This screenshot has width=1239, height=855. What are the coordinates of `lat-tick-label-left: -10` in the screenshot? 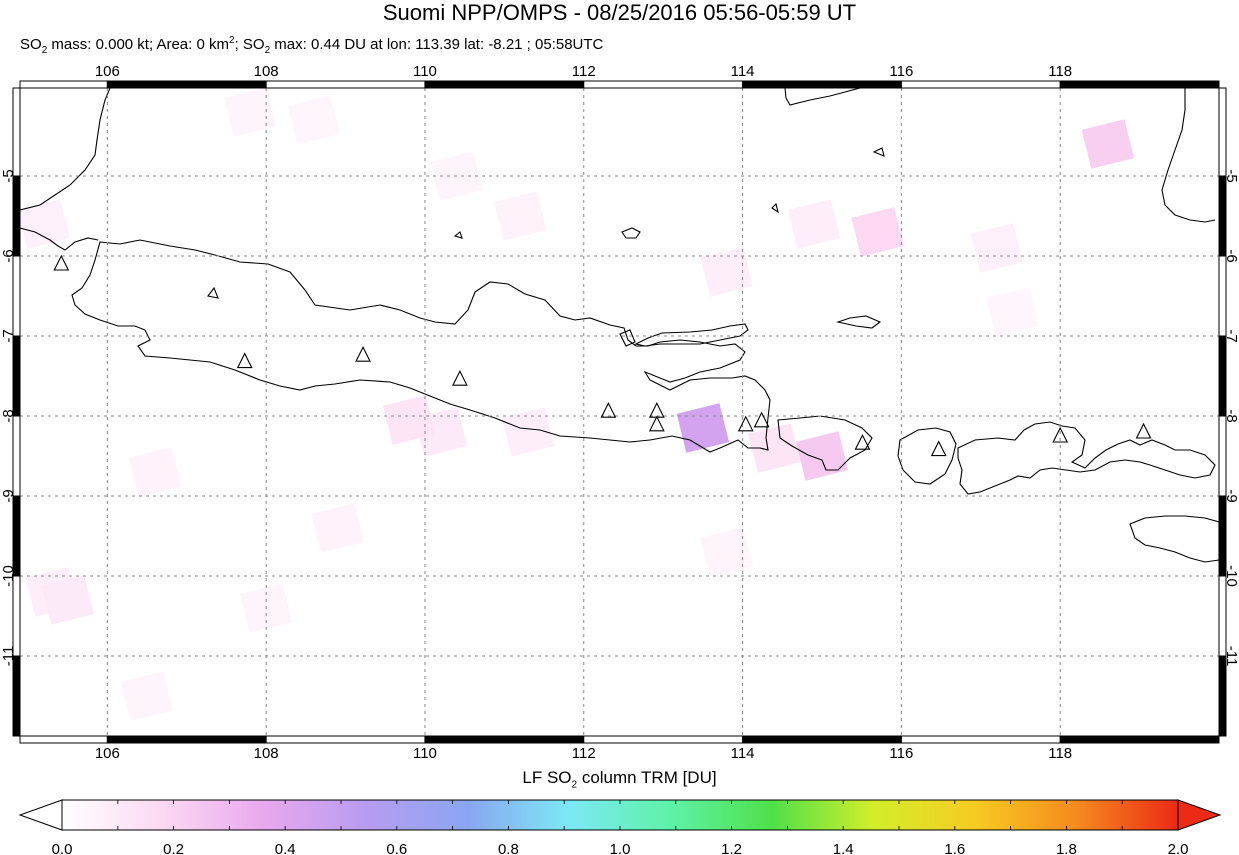 It's located at (8, 576).